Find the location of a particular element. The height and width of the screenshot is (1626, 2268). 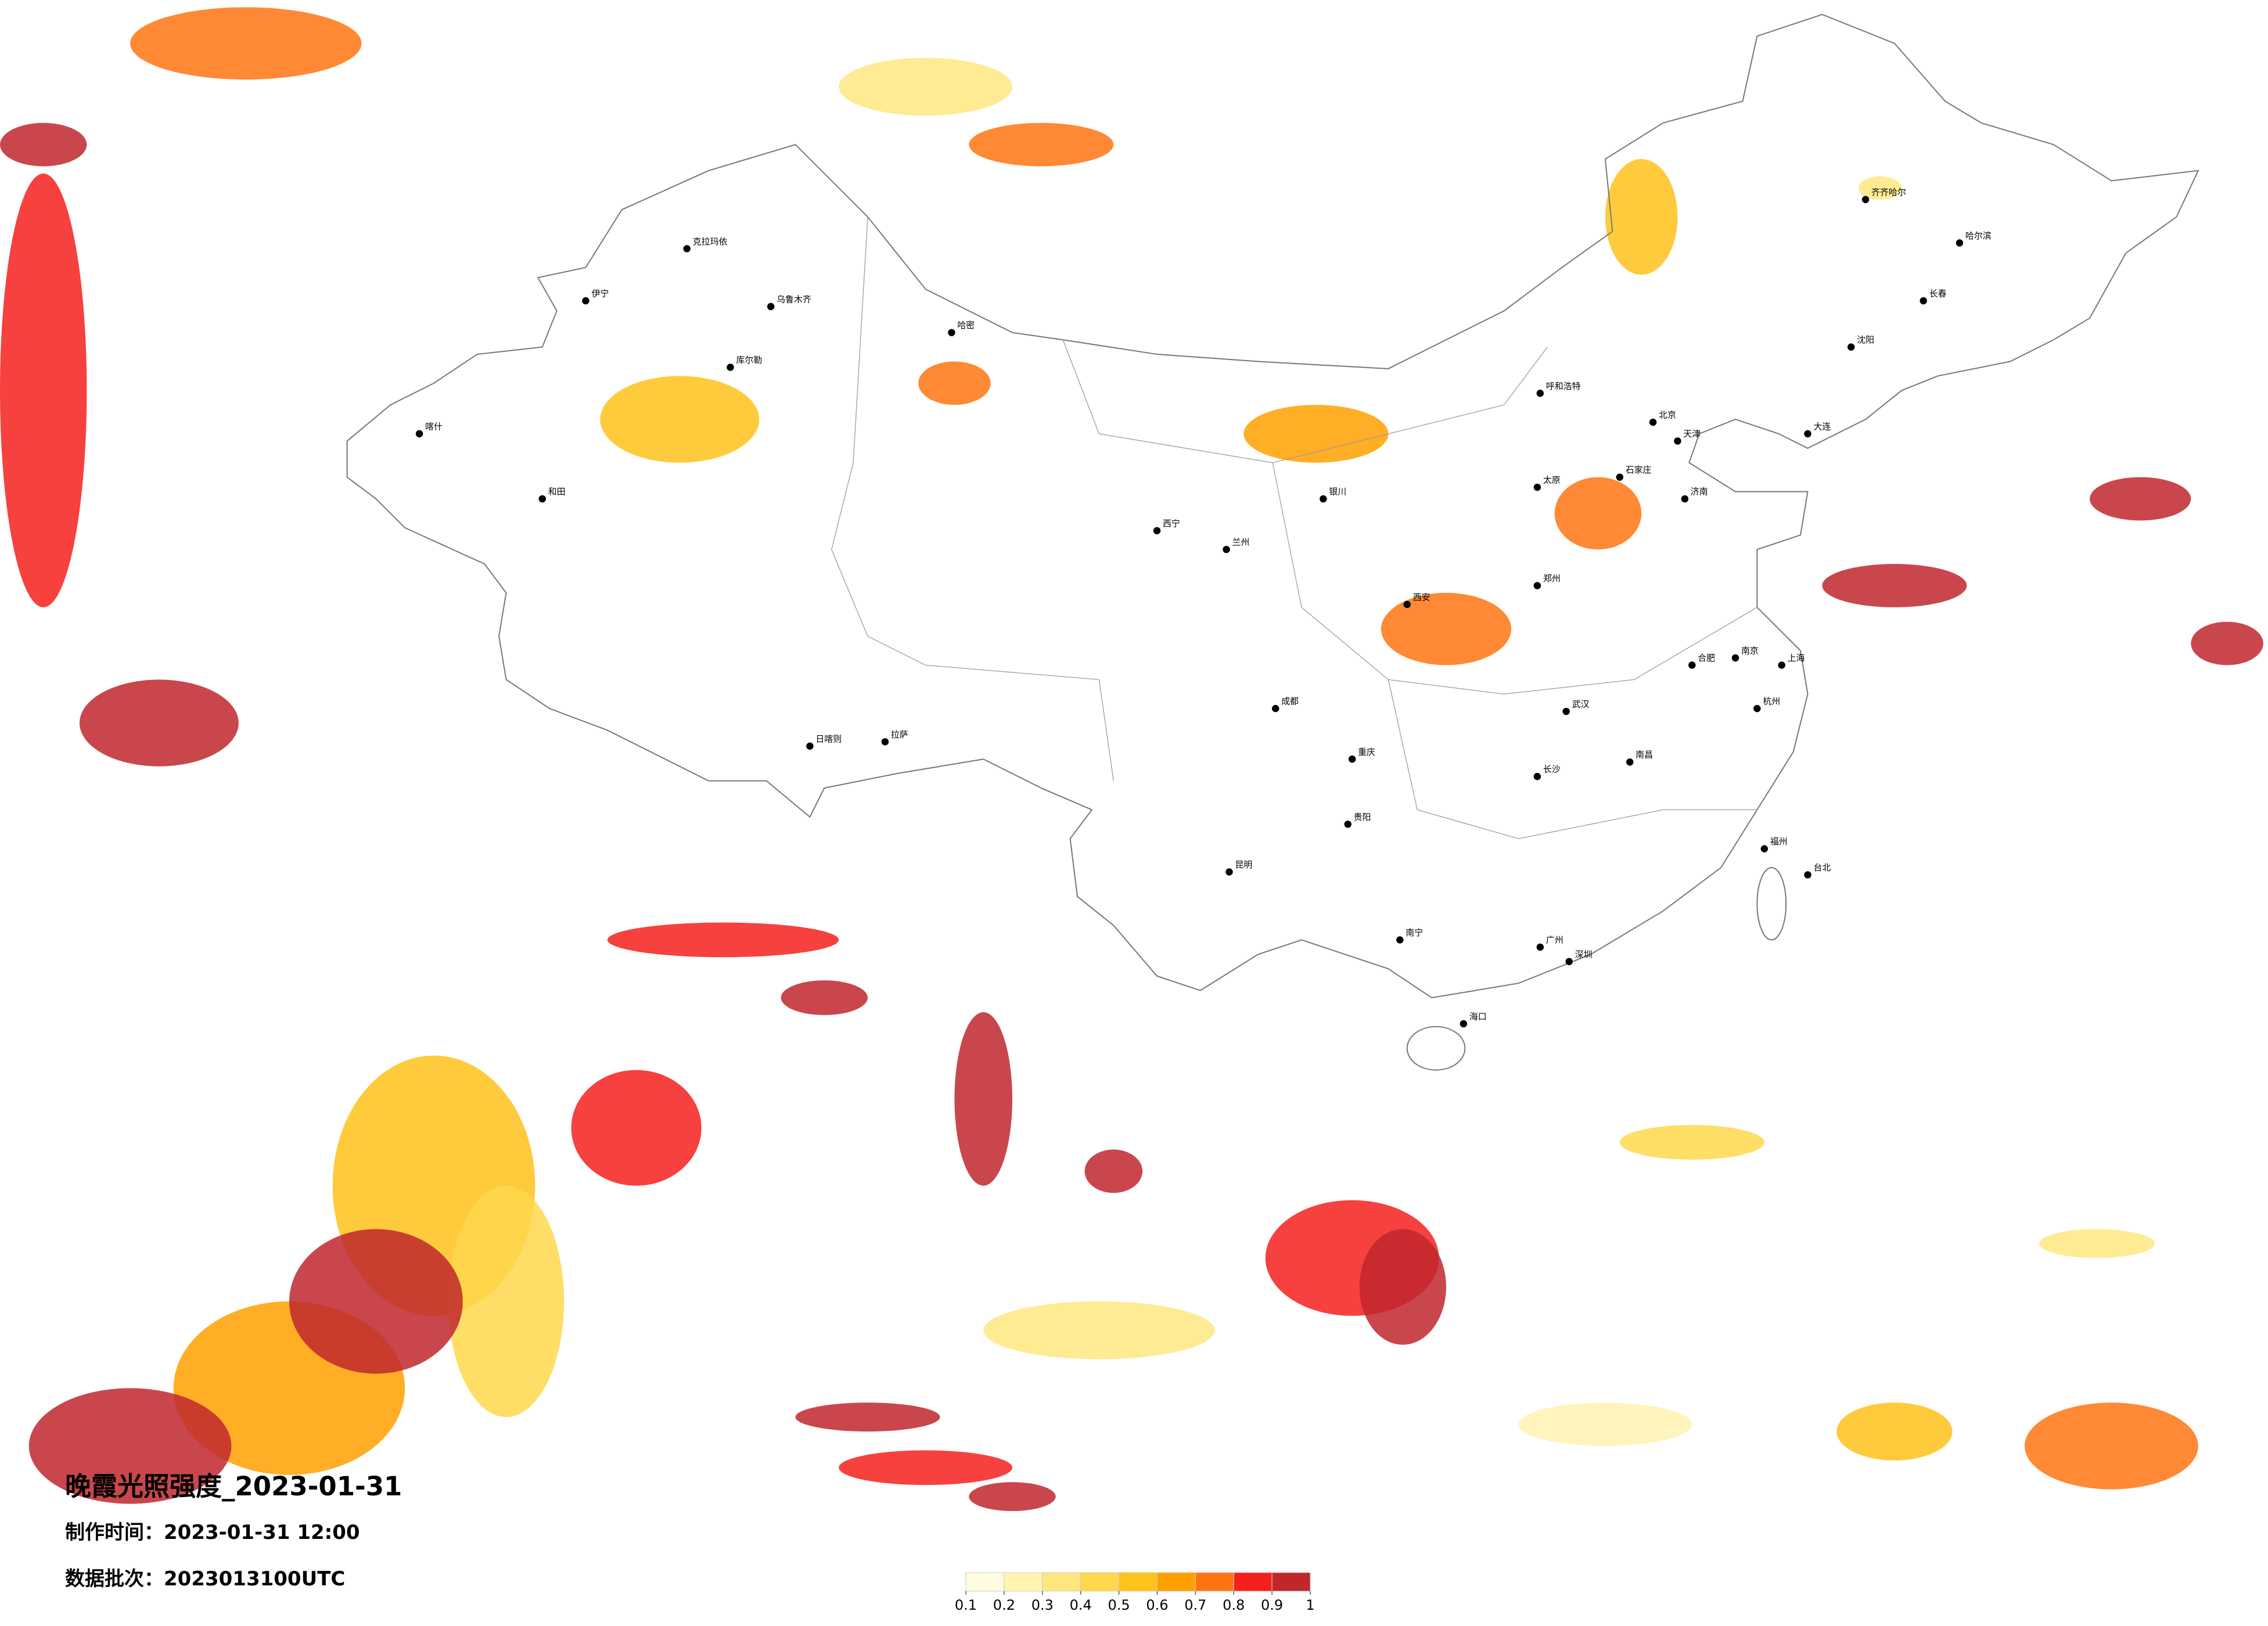

city-label: 呼和浩特 is located at coordinates (1564, 386).